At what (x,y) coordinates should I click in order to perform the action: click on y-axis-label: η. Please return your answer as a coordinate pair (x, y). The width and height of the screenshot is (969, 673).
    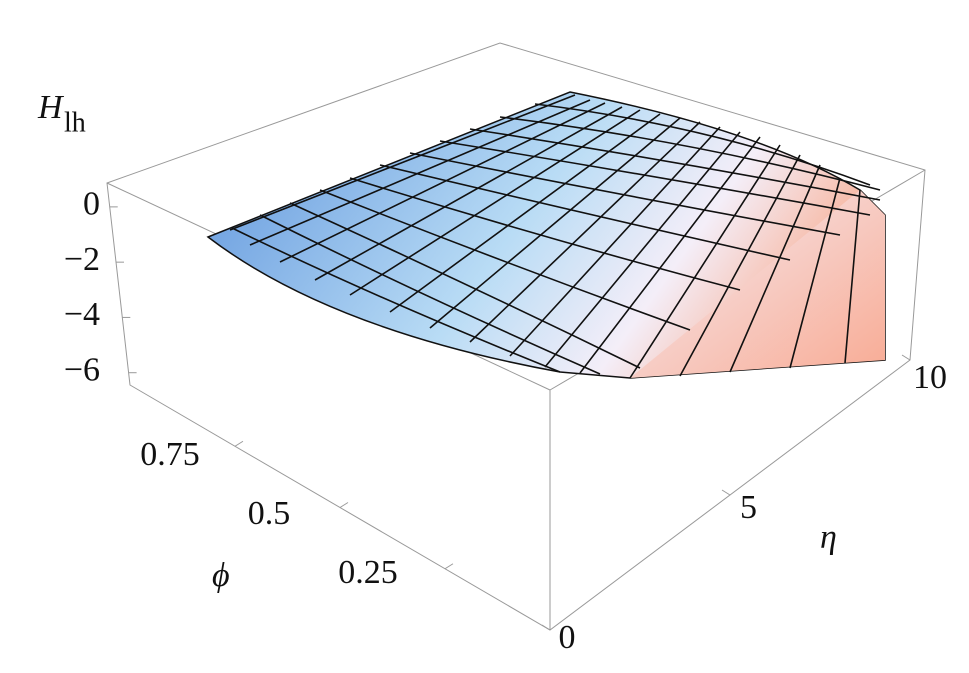
    Looking at the image, I should click on (828, 537).